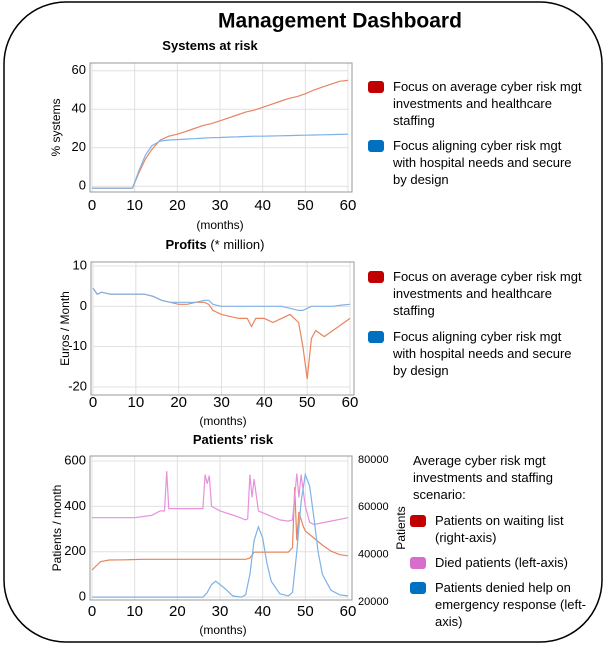 The width and height of the screenshot is (606, 646). I want to click on dashboard-title: Management Dashboard, so click(340, 21).